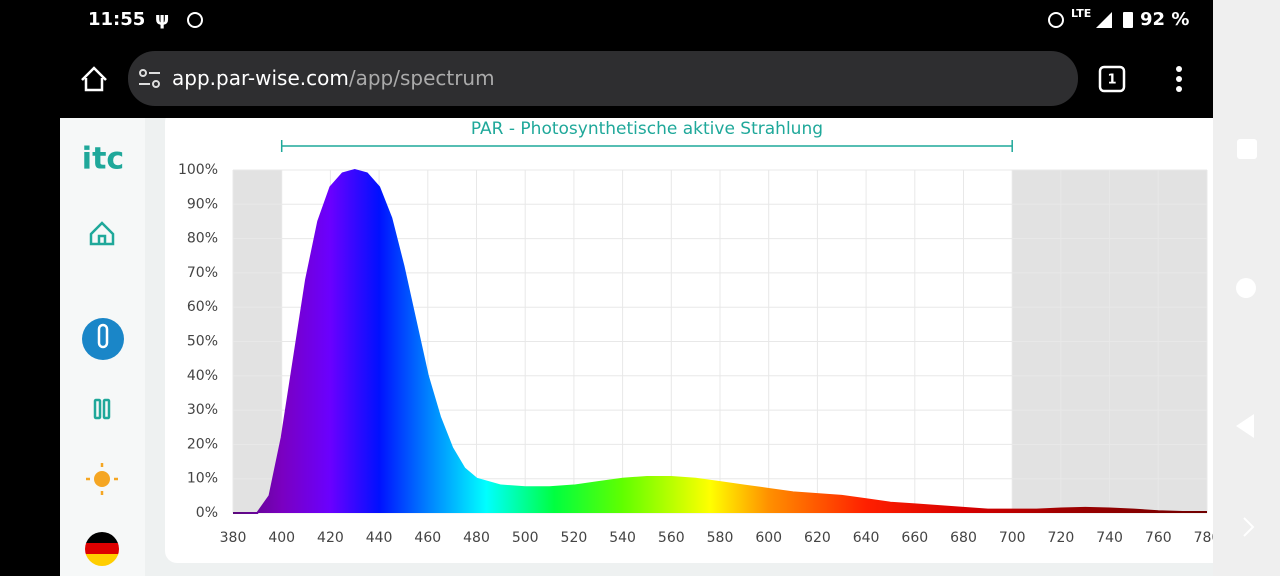  I want to click on url: app.par-wise.com/app/spectrum, so click(333, 78).